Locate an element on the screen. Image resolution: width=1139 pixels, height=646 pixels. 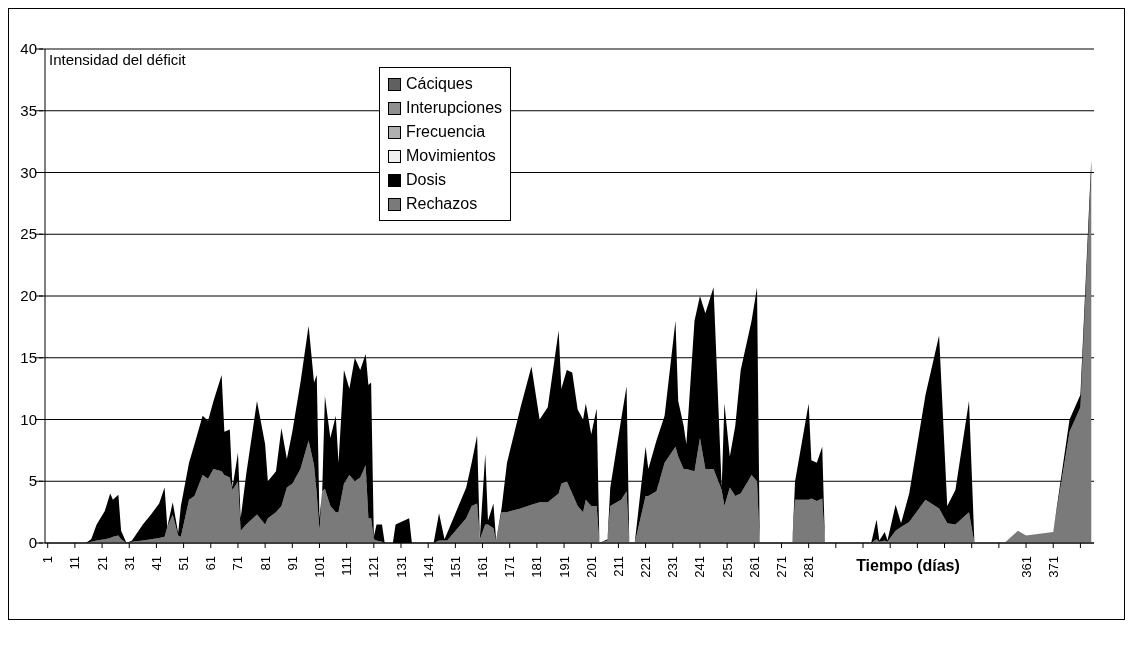
x-tick-label: 191 is located at coordinates (564, 567).